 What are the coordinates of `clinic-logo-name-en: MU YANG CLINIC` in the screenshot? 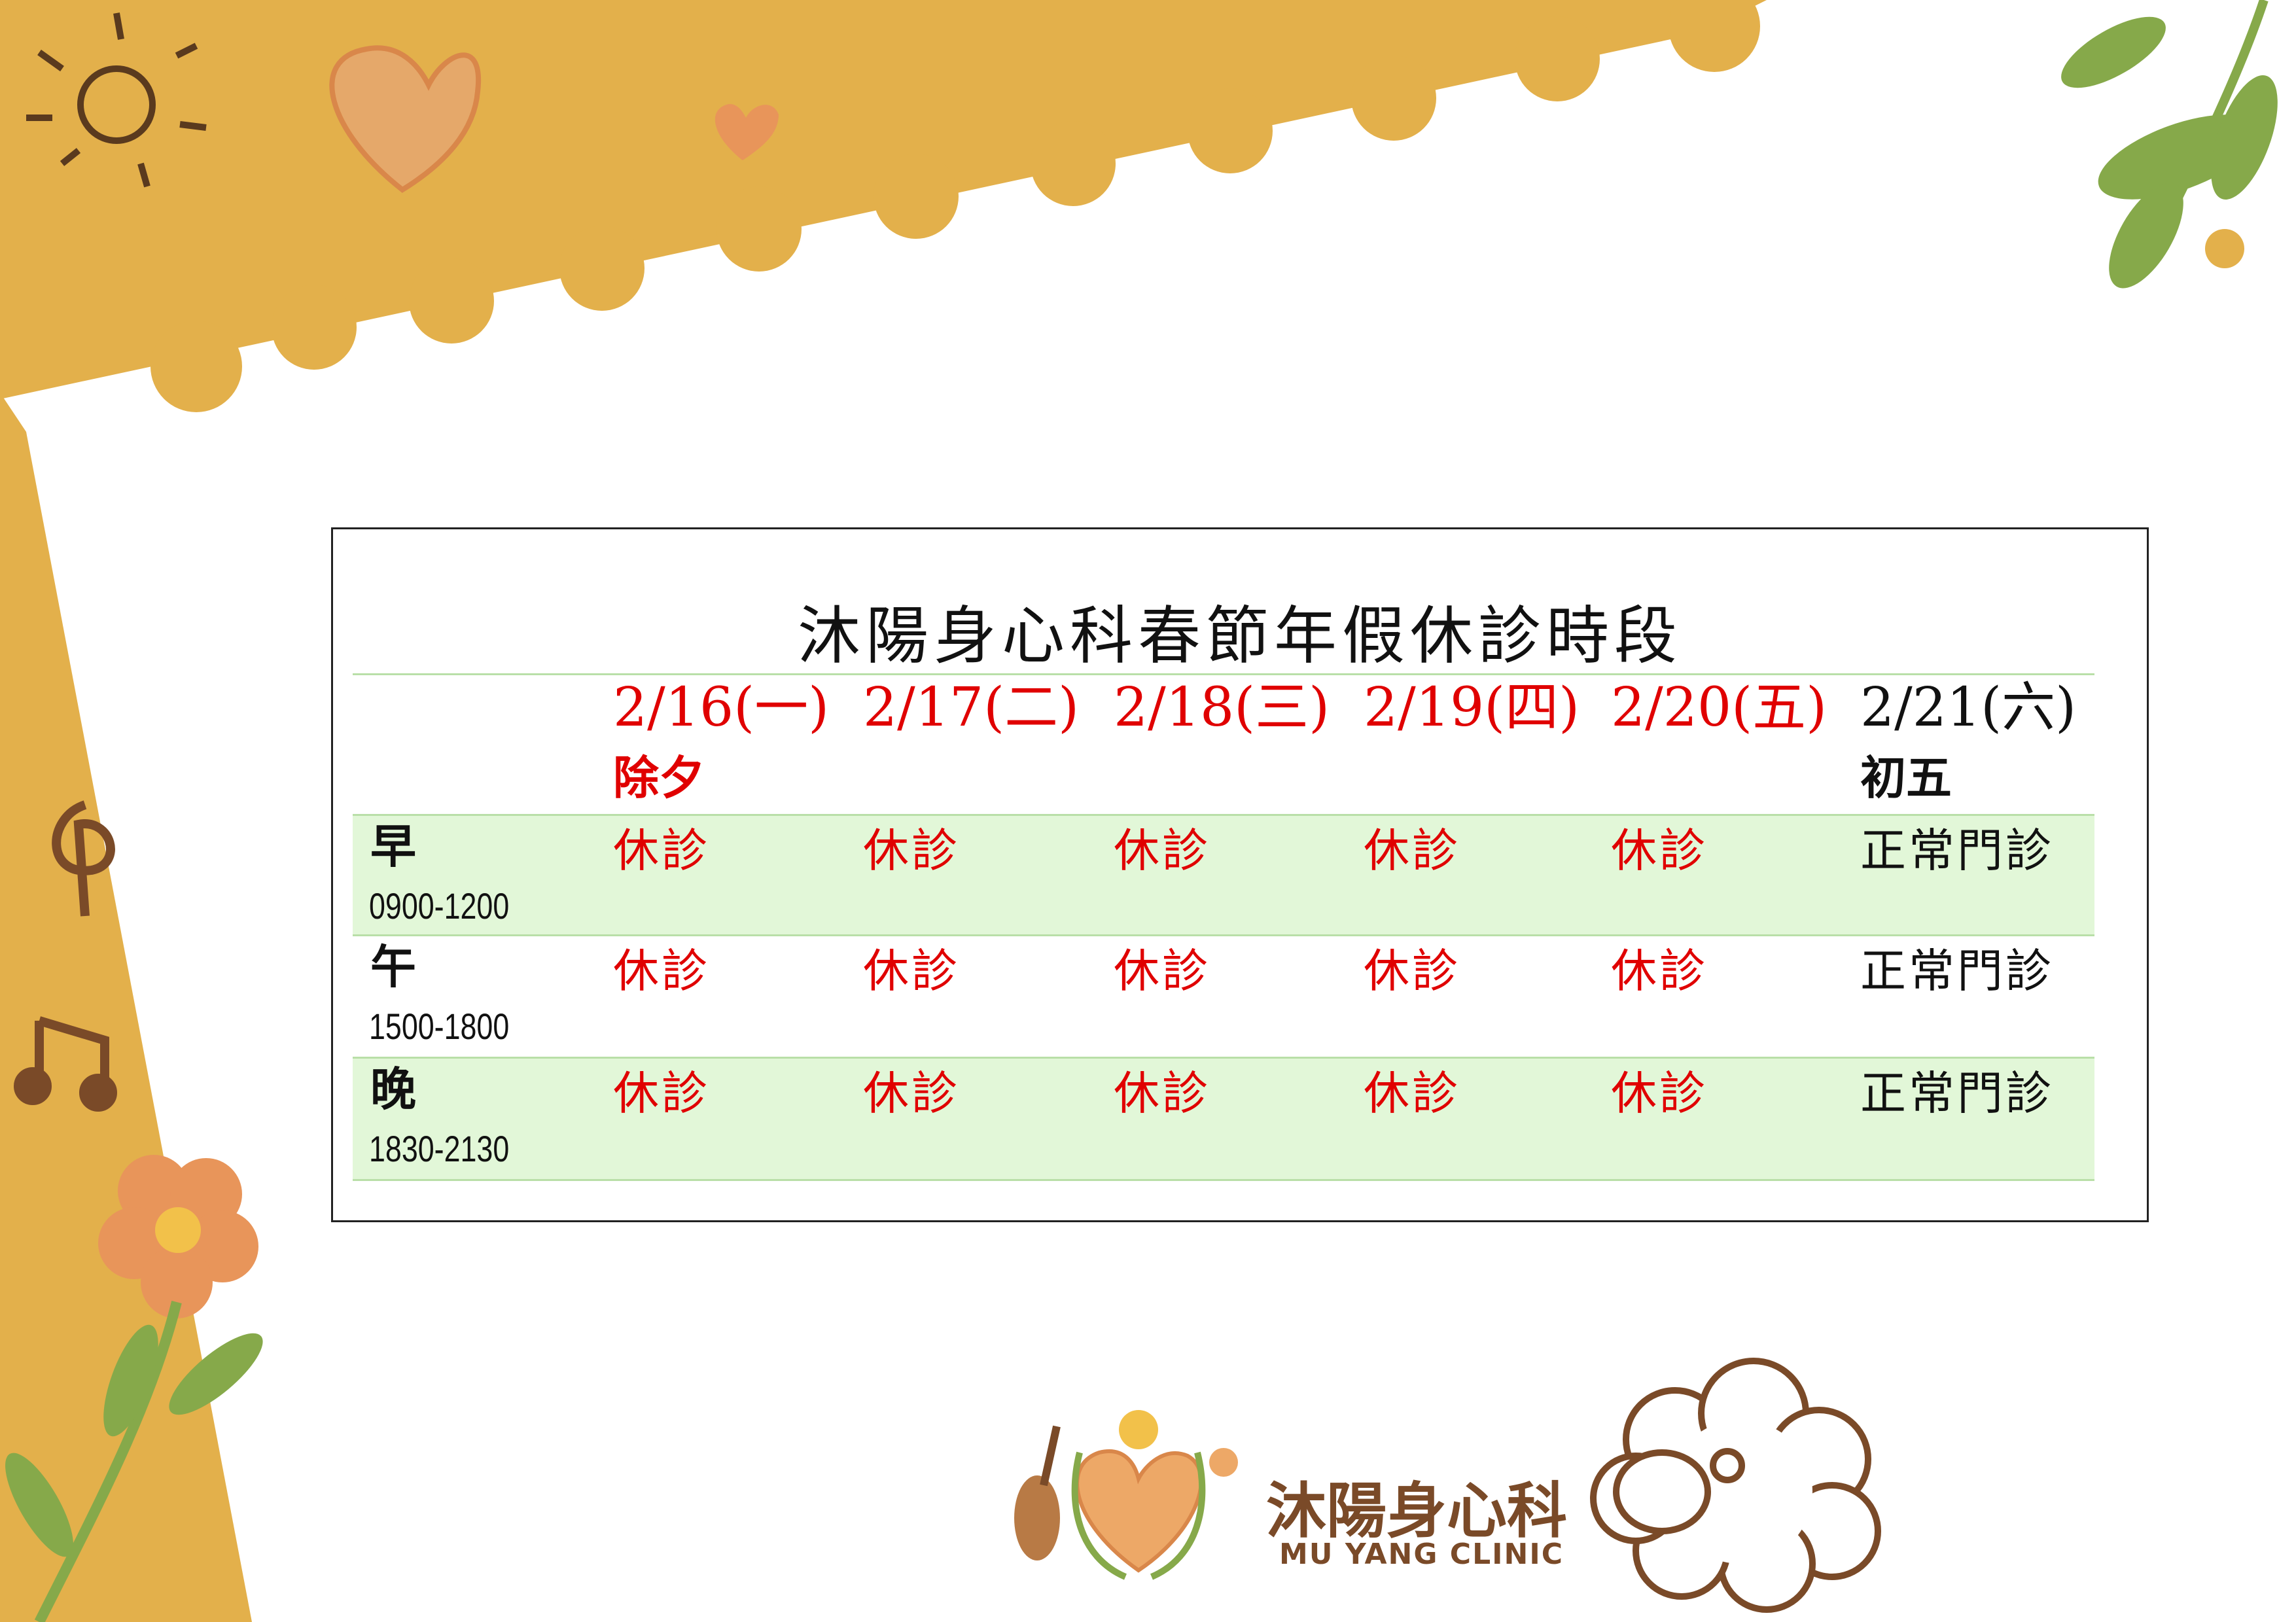 It's located at (1422, 1554).